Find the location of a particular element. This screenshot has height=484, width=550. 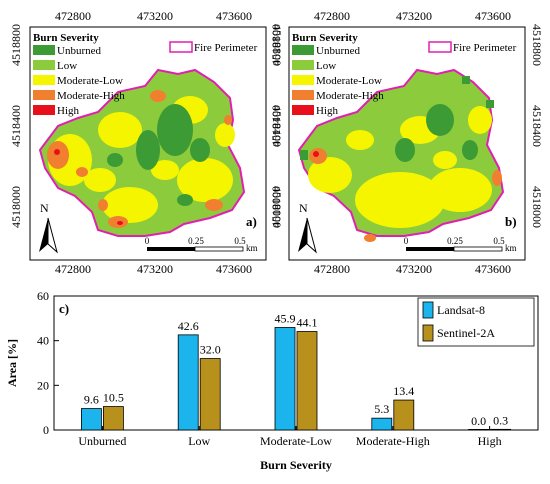

legend-label-fire-perimeter: Fire Perimeter is located at coordinates (226, 48).